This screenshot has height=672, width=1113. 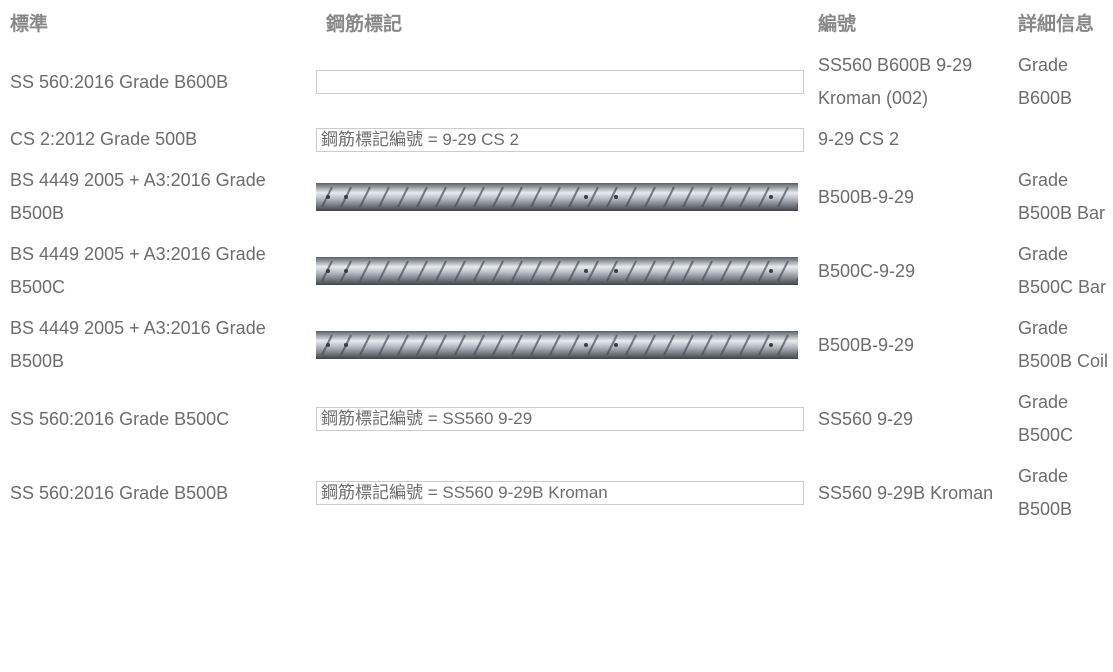 What do you see at coordinates (119, 492) in the screenshot?
I see `standard-cell: SS 560:2016 Grade B500B` at bounding box center [119, 492].